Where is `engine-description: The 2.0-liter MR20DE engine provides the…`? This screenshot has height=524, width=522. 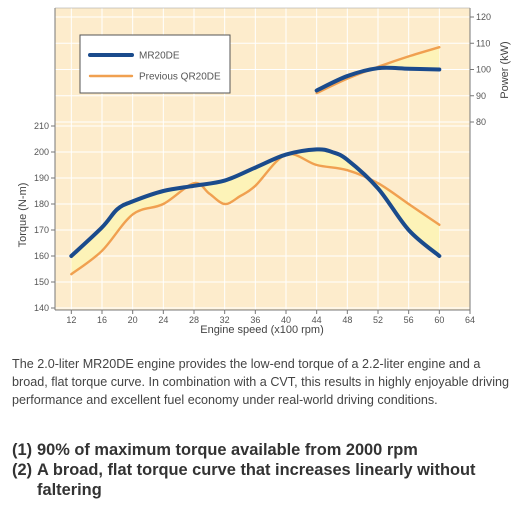
engine-description: The 2.0-liter MR20DE engine provides the… is located at coordinates (261, 382).